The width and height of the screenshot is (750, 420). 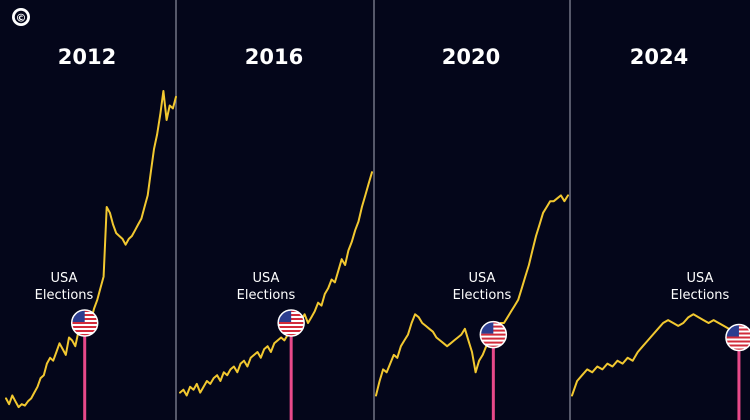 I want to click on logo: ©, so click(x=21, y=17).